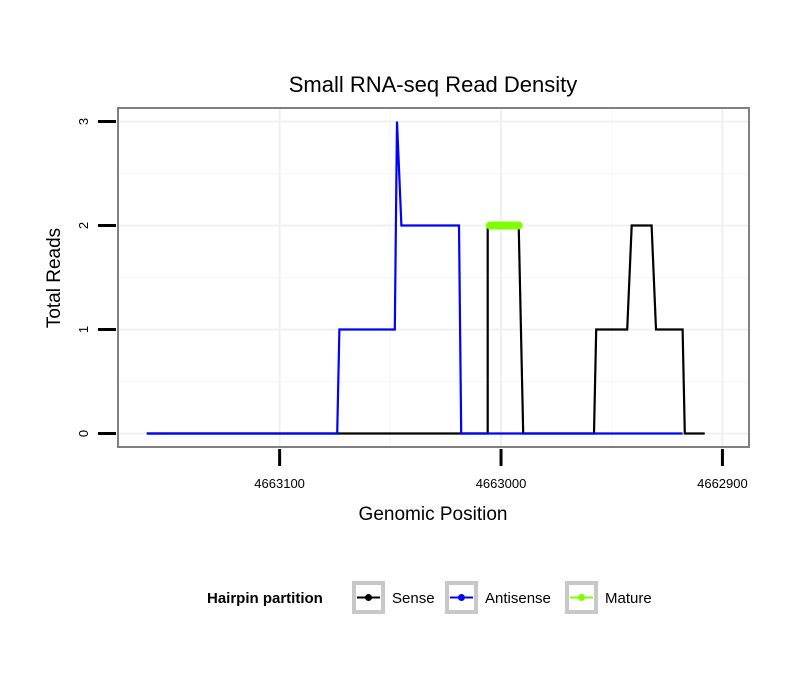 This screenshot has height=690, width=810. I want to click on y-tick-label: 3, so click(83, 121).